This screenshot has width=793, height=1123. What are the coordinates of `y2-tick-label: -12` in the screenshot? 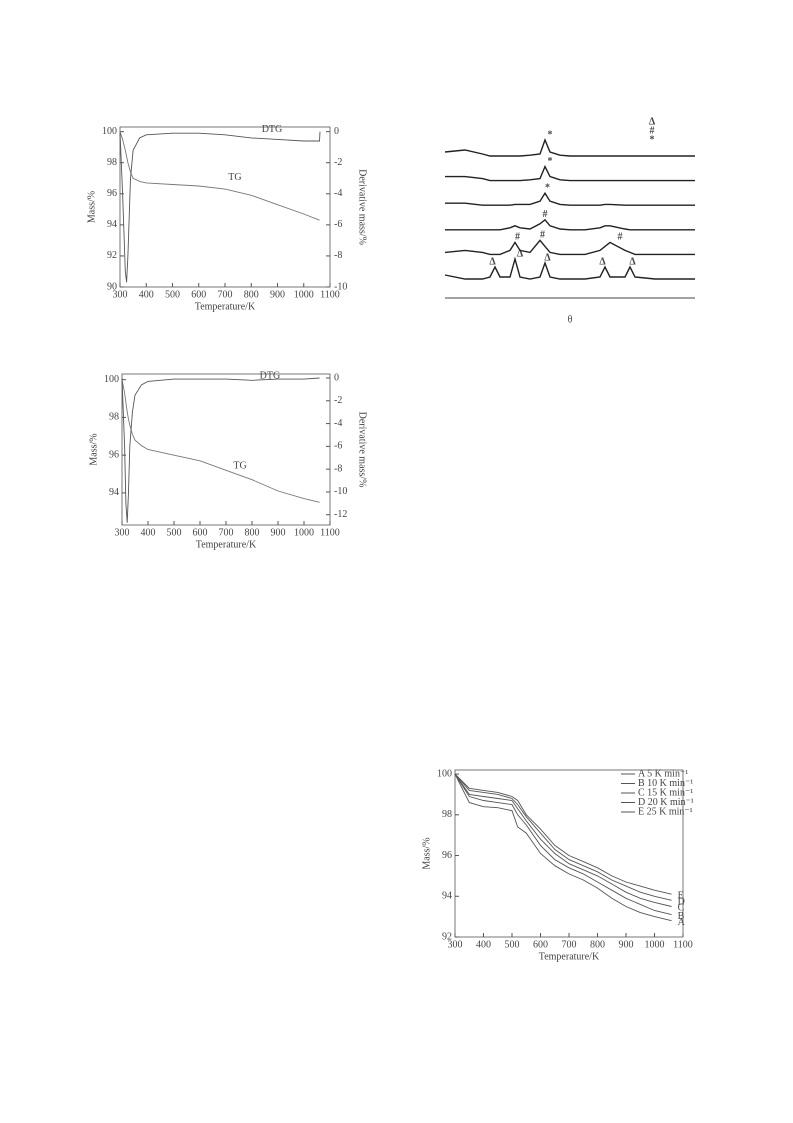 It's located at (340, 514).